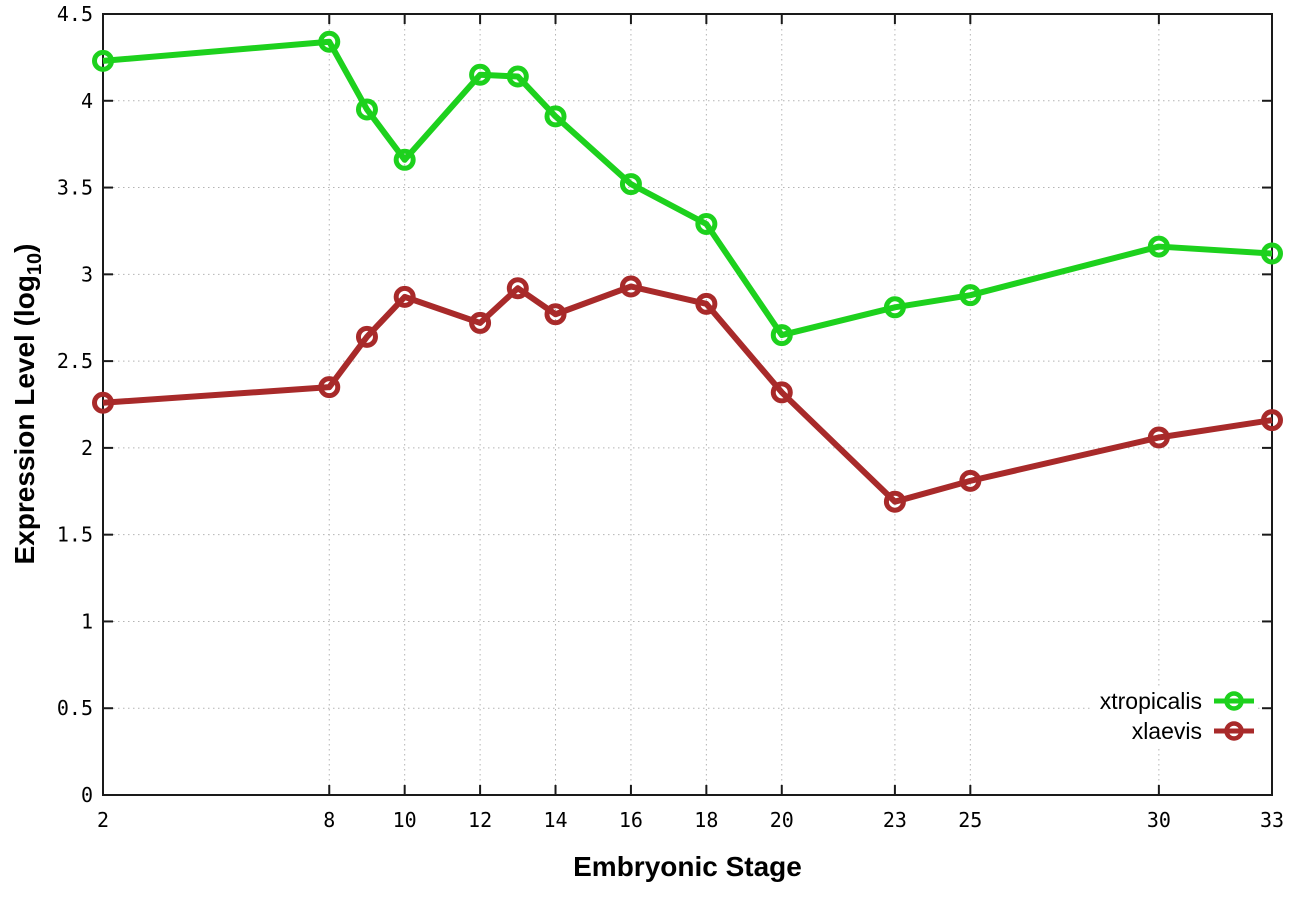 The height and width of the screenshot is (907, 1296). I want to click on y-axis-title: Expression Level (log10), so click(28, 404).